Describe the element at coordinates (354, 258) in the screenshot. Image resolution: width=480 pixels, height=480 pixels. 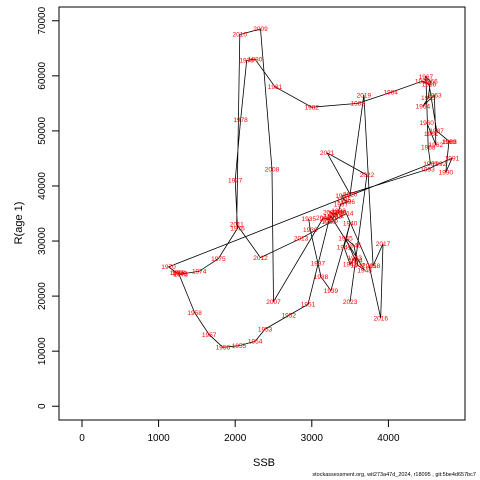
I see `year-label: 1943` at that location.